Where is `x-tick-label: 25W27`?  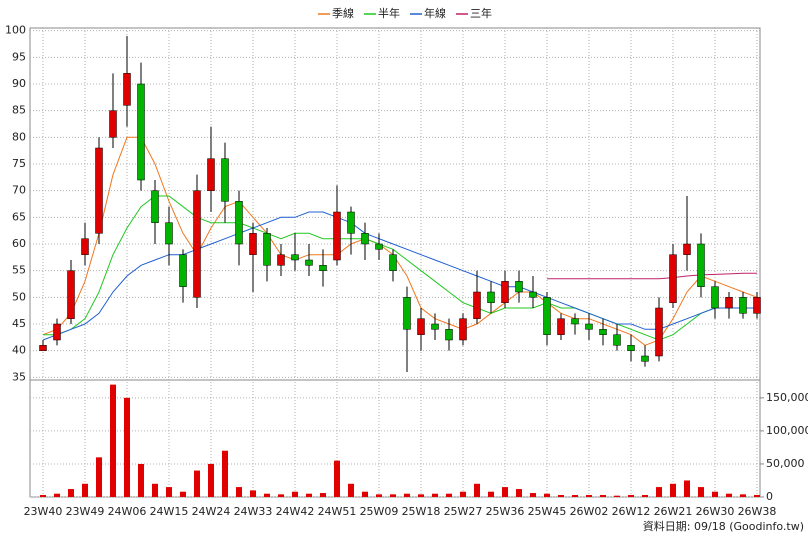 x-tick-label: 25W27 is located at coordinates (463, 511).